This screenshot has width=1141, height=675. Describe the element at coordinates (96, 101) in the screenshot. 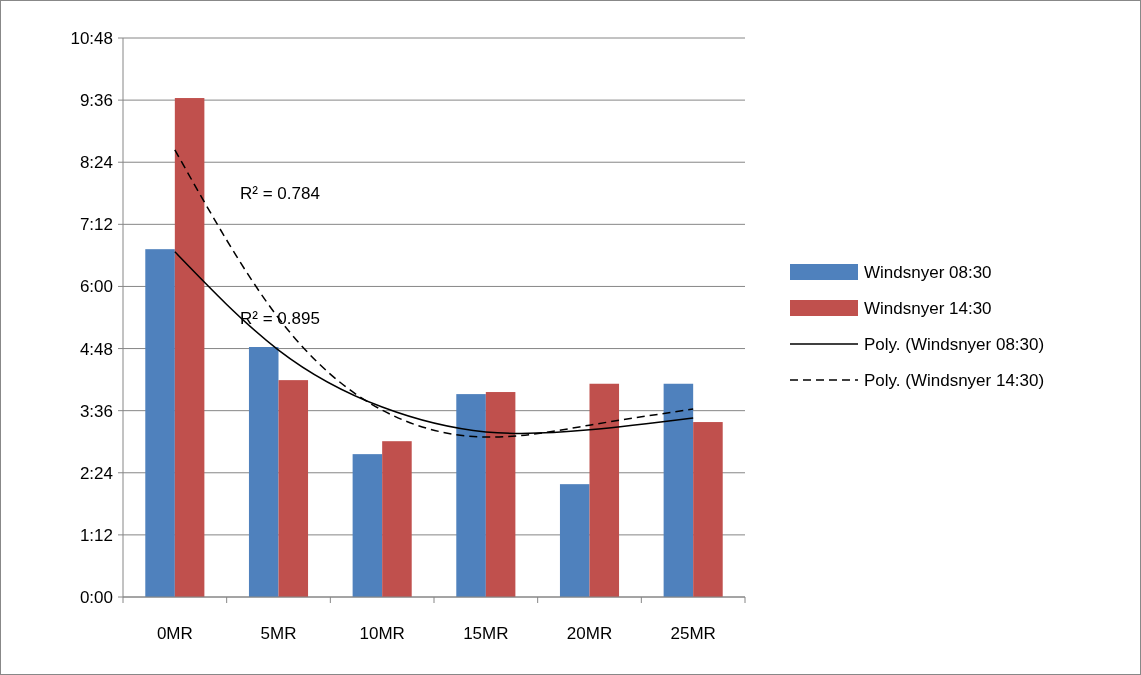

I see `y-tick-label: 9:36` at that location.